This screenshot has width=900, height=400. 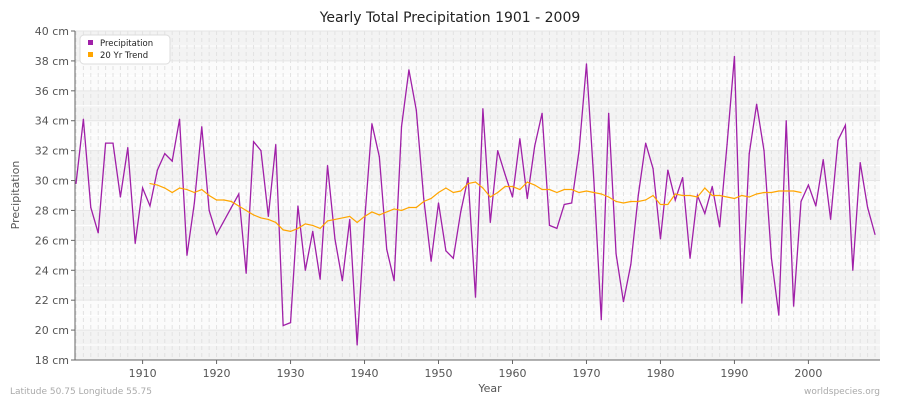 What do you see at coordinates (52, 300) in the screenshot?
I see `y-tick-label: 22 cm` at bounding box center [52, 300].